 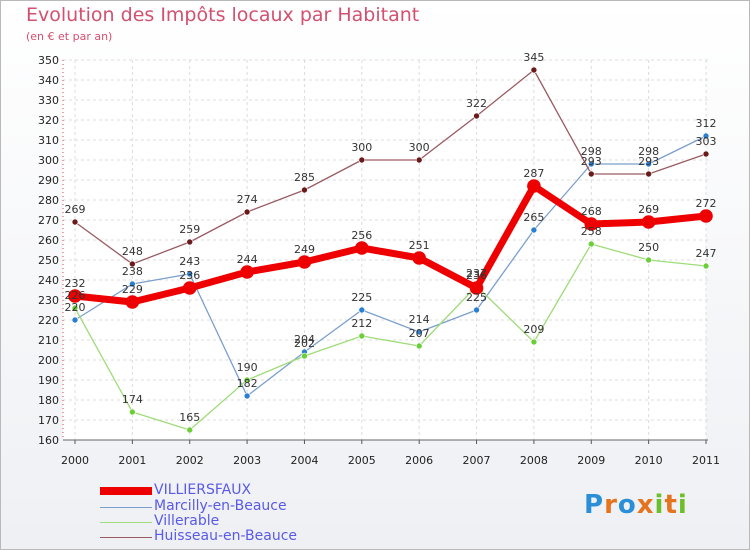 I want to click on x-tick-label: 2010, so click(x=649, y=460).